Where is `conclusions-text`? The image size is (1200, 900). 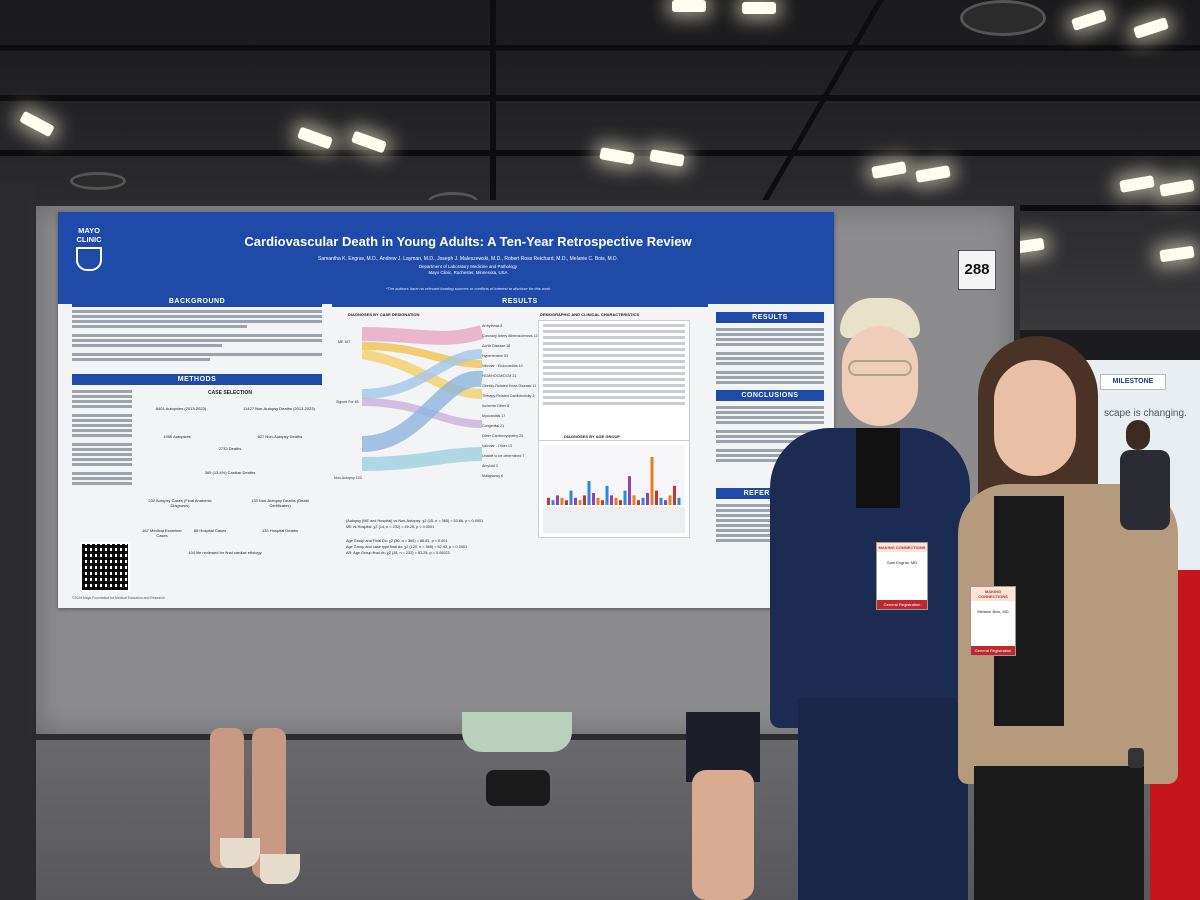
conclusions-text is located at coordinates (770, 434).